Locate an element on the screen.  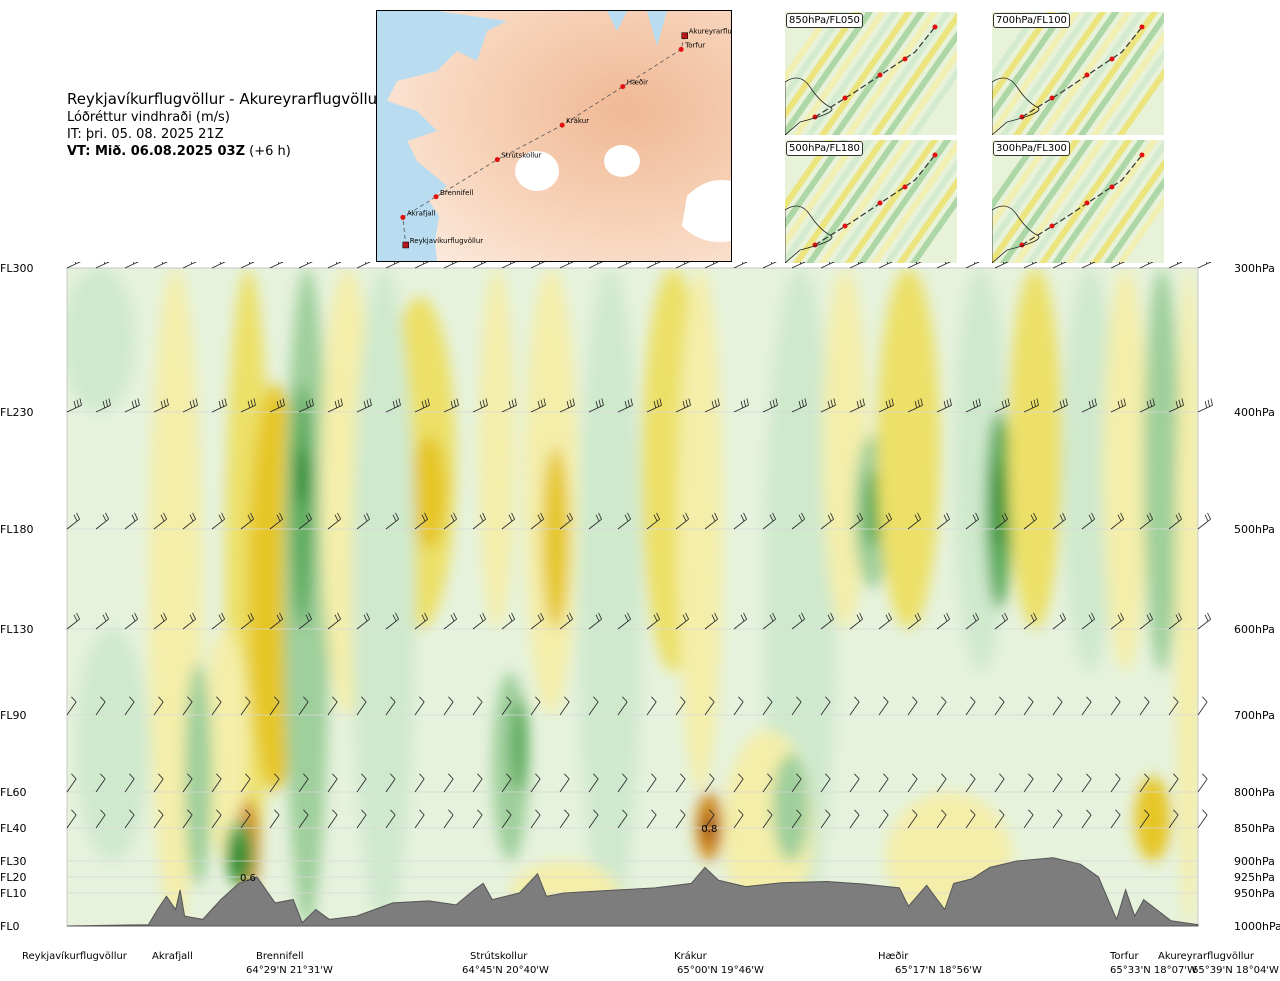
level-map-500-svg is located at coordinates (871, 201).